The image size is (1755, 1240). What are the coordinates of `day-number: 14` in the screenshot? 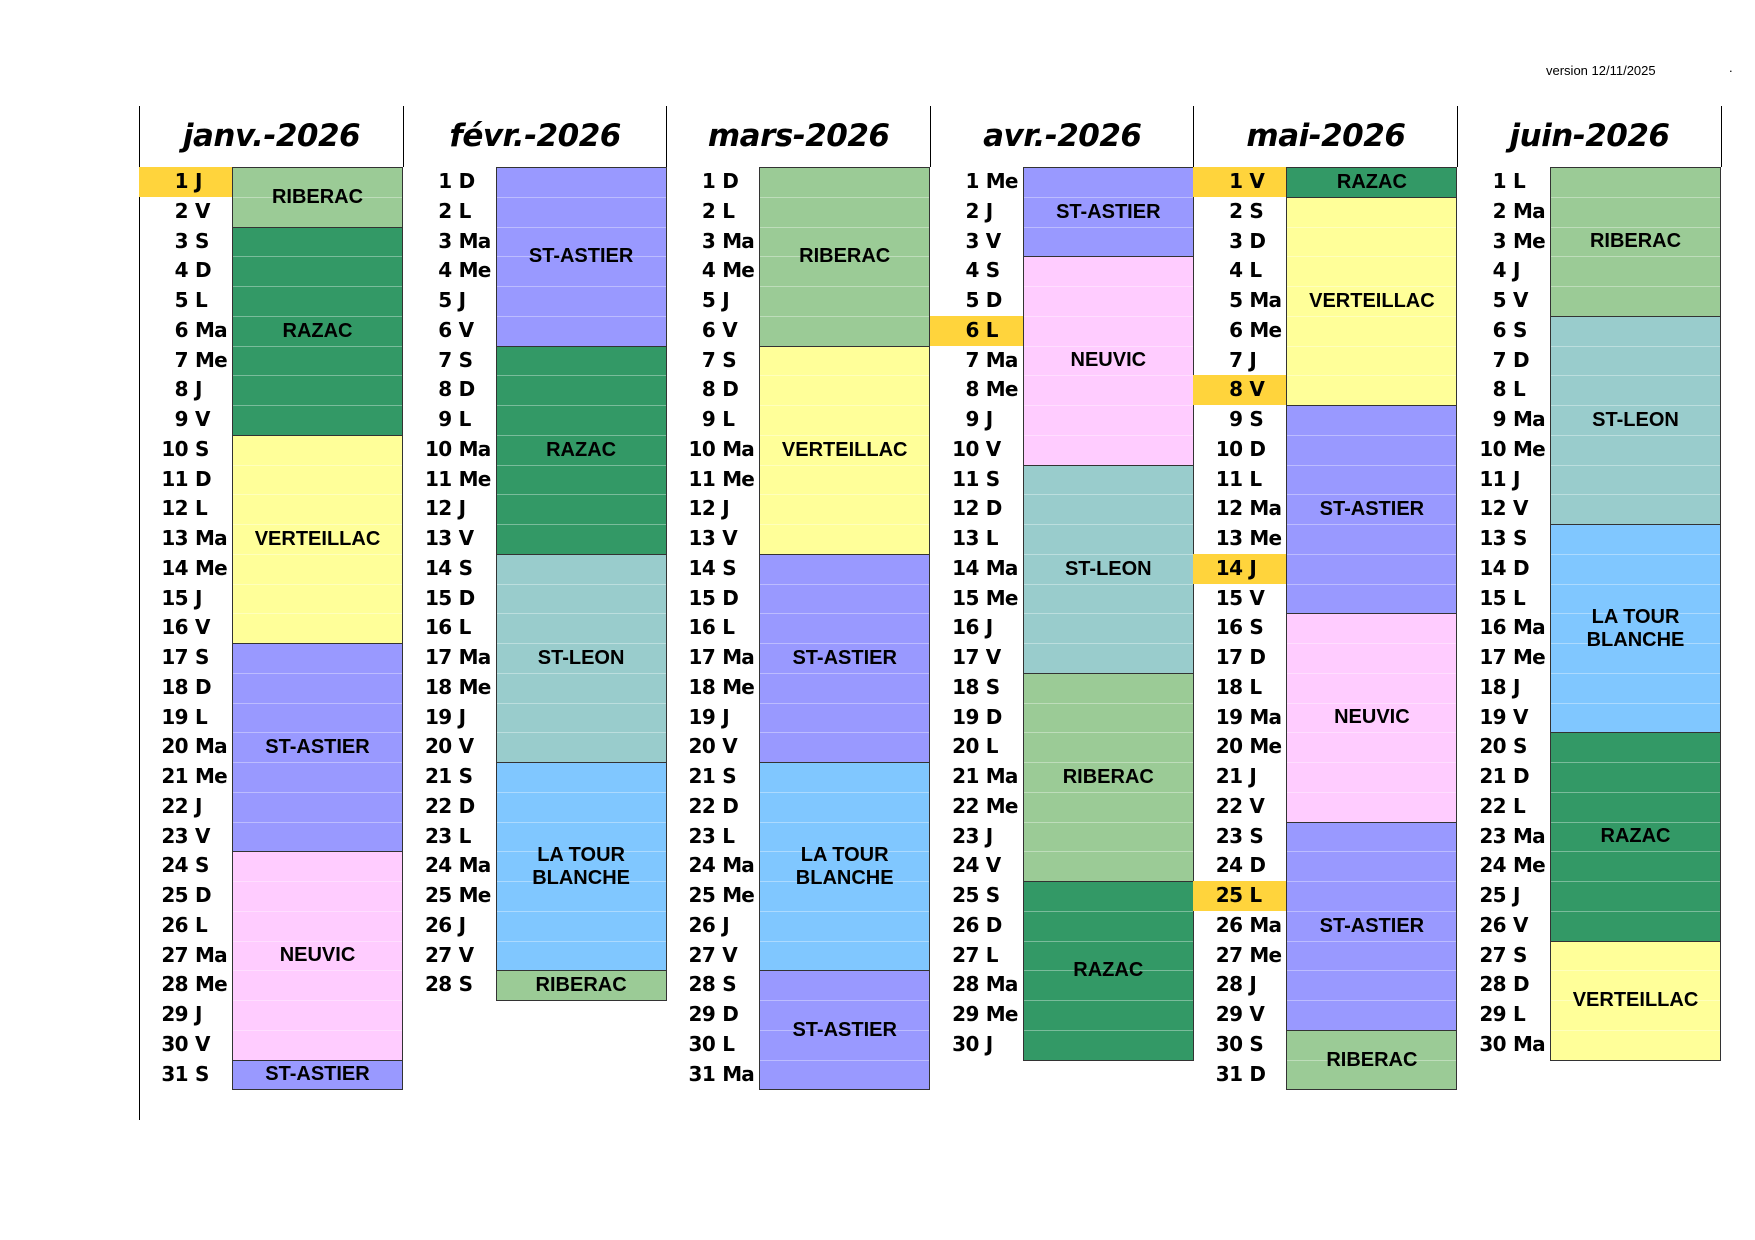 It's located at (1492, 567).